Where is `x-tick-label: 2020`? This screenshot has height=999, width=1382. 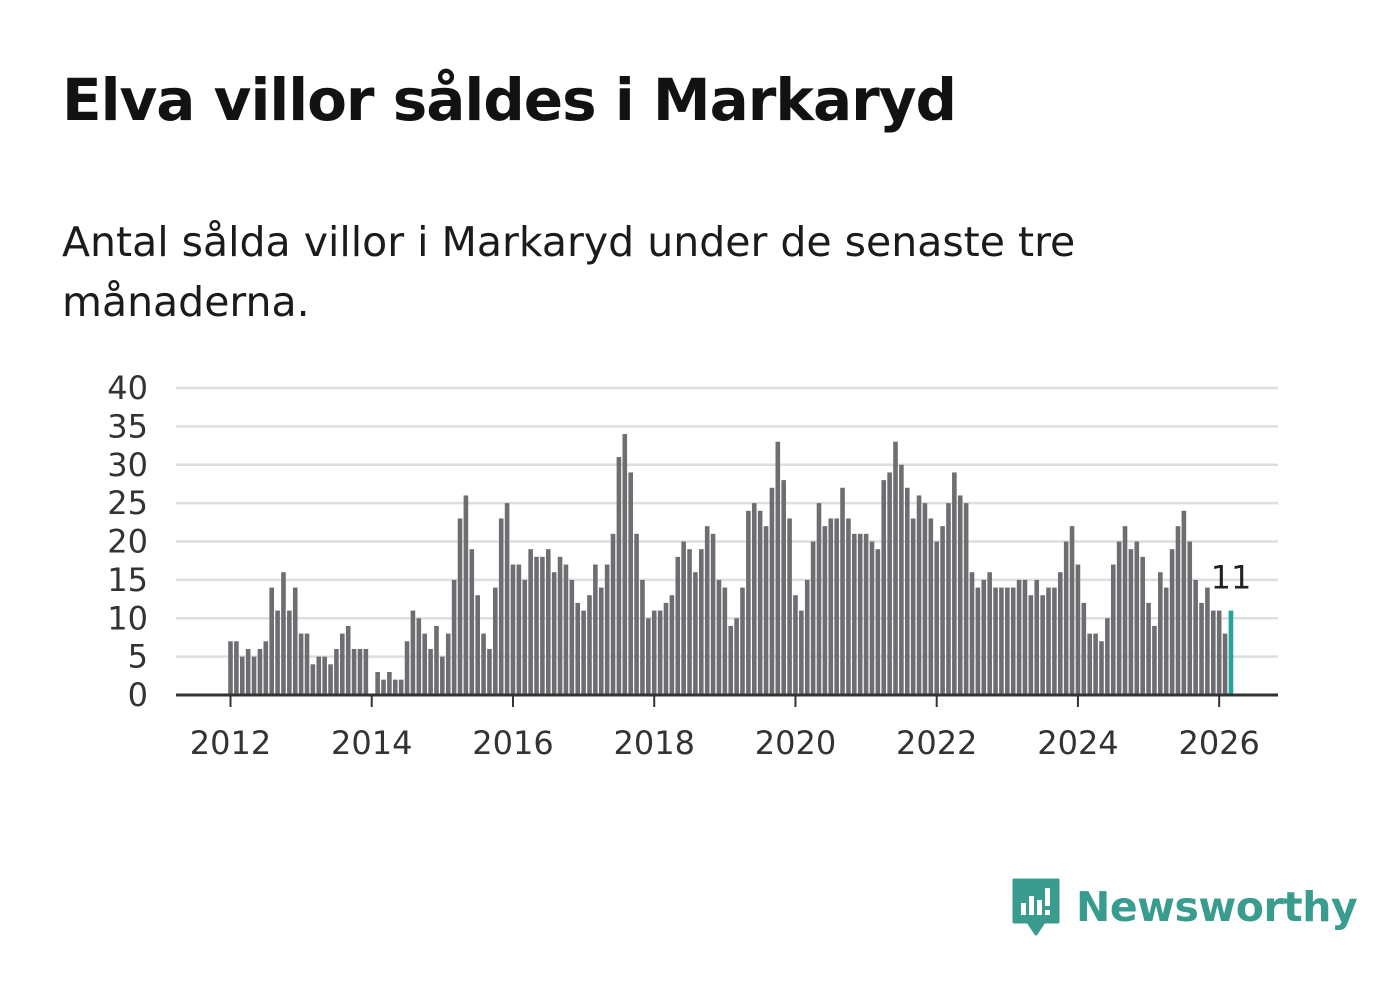 x-tick-label: 2020 is located at coordinates (795, 743).